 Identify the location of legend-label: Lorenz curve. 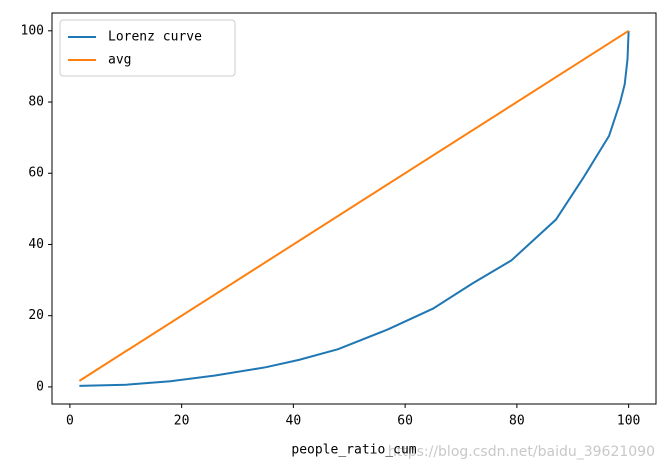
(155, 37).